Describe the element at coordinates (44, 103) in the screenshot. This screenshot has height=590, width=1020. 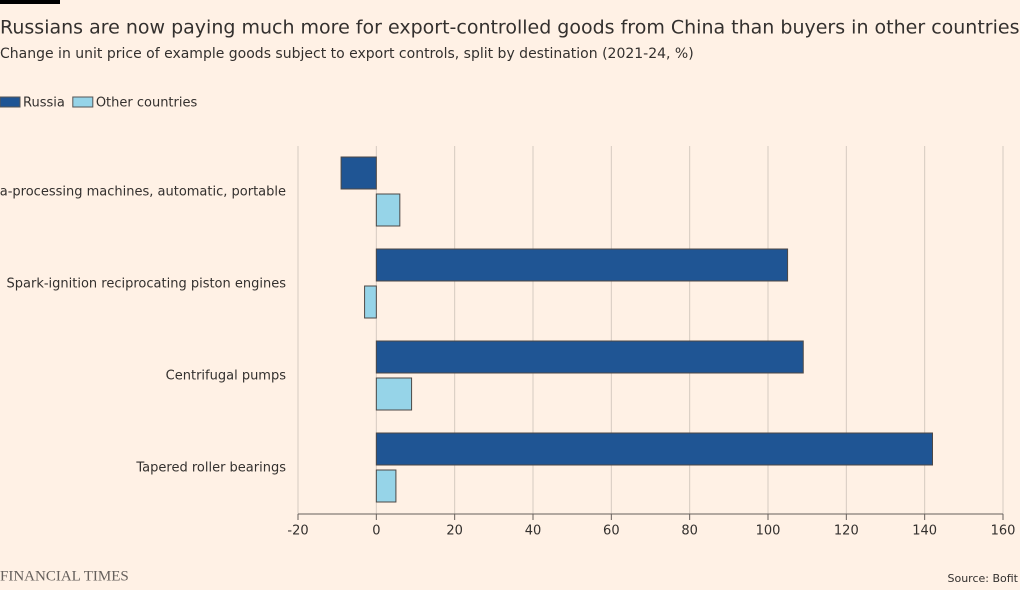
I see `legend-label: Russia` at that location.